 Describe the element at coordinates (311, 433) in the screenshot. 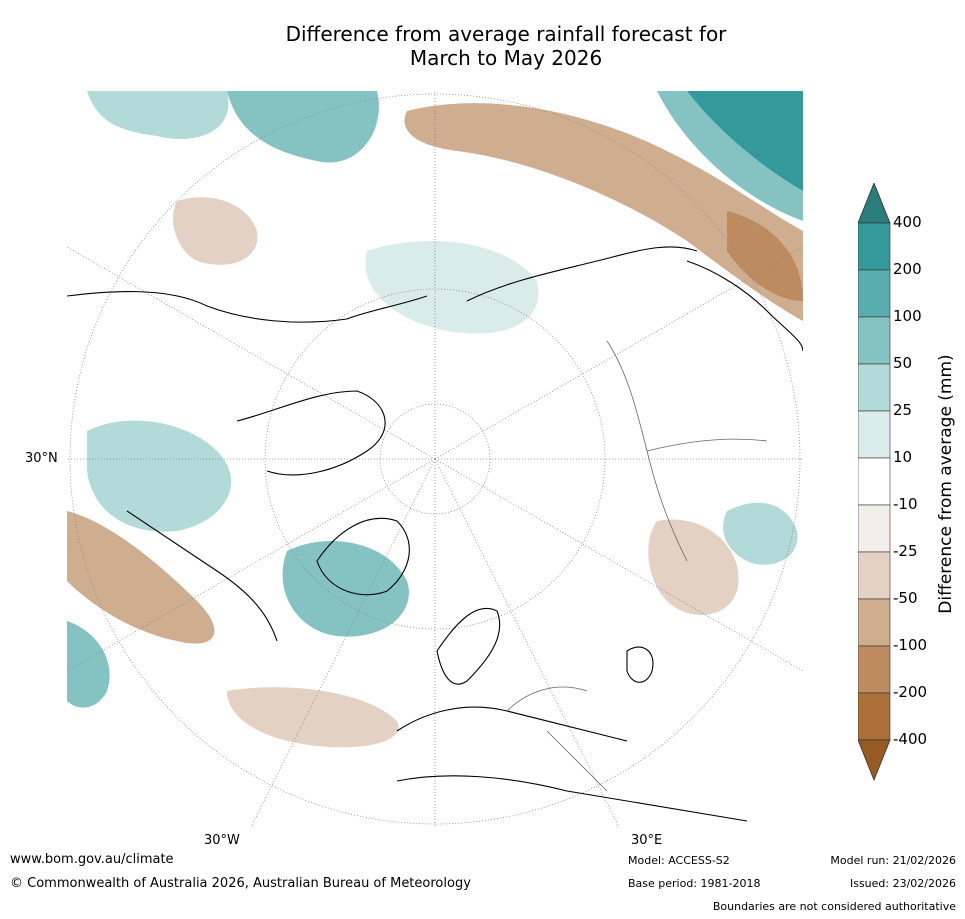

I see `coast-arctic-canada` at that location.